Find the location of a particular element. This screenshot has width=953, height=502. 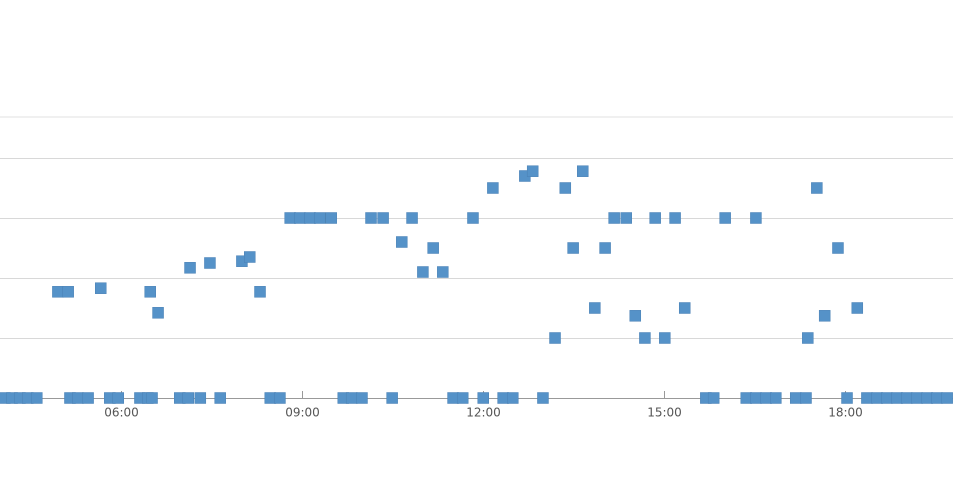

x-tick-label: 15:00 is located at coordinates (664, 413).